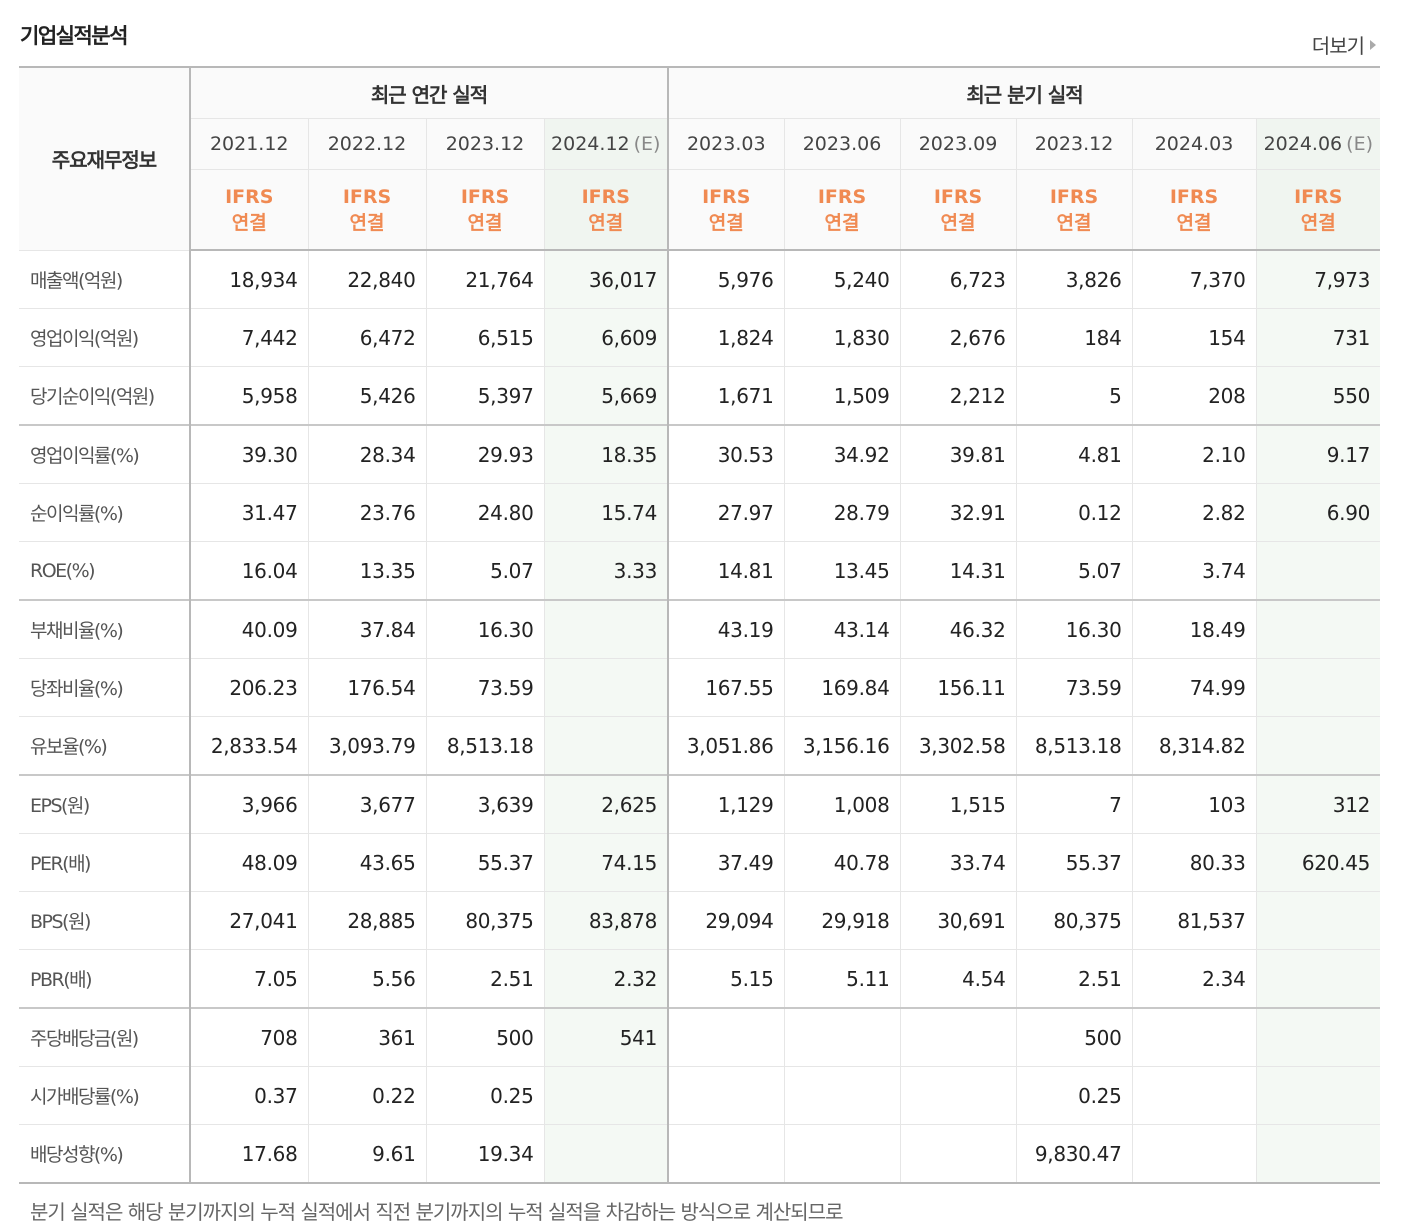 This screenshot has height=1225, width=1410. What do you see at coordinates (1318, 862) in the screenshot?
I see `table-cell: 620.45` at bounding box center [1318, 862].